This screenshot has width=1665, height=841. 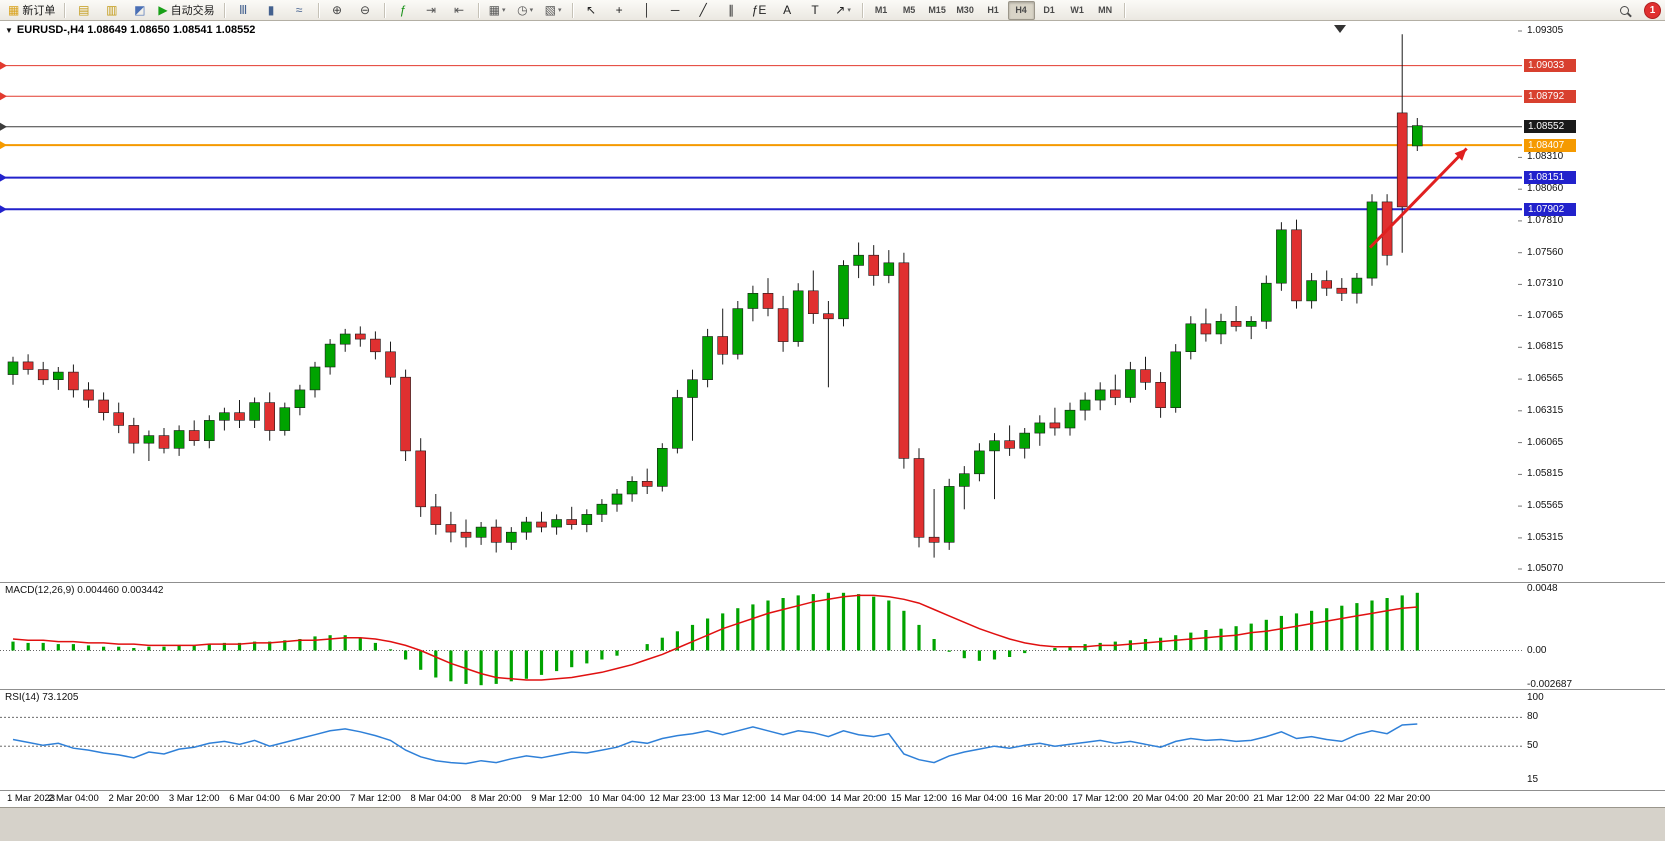 What do you see at coordinates (186, 10) in the screenshot?
I see `auto-trading-button: ▶ 自动交易` at bounding box center [186, 10].